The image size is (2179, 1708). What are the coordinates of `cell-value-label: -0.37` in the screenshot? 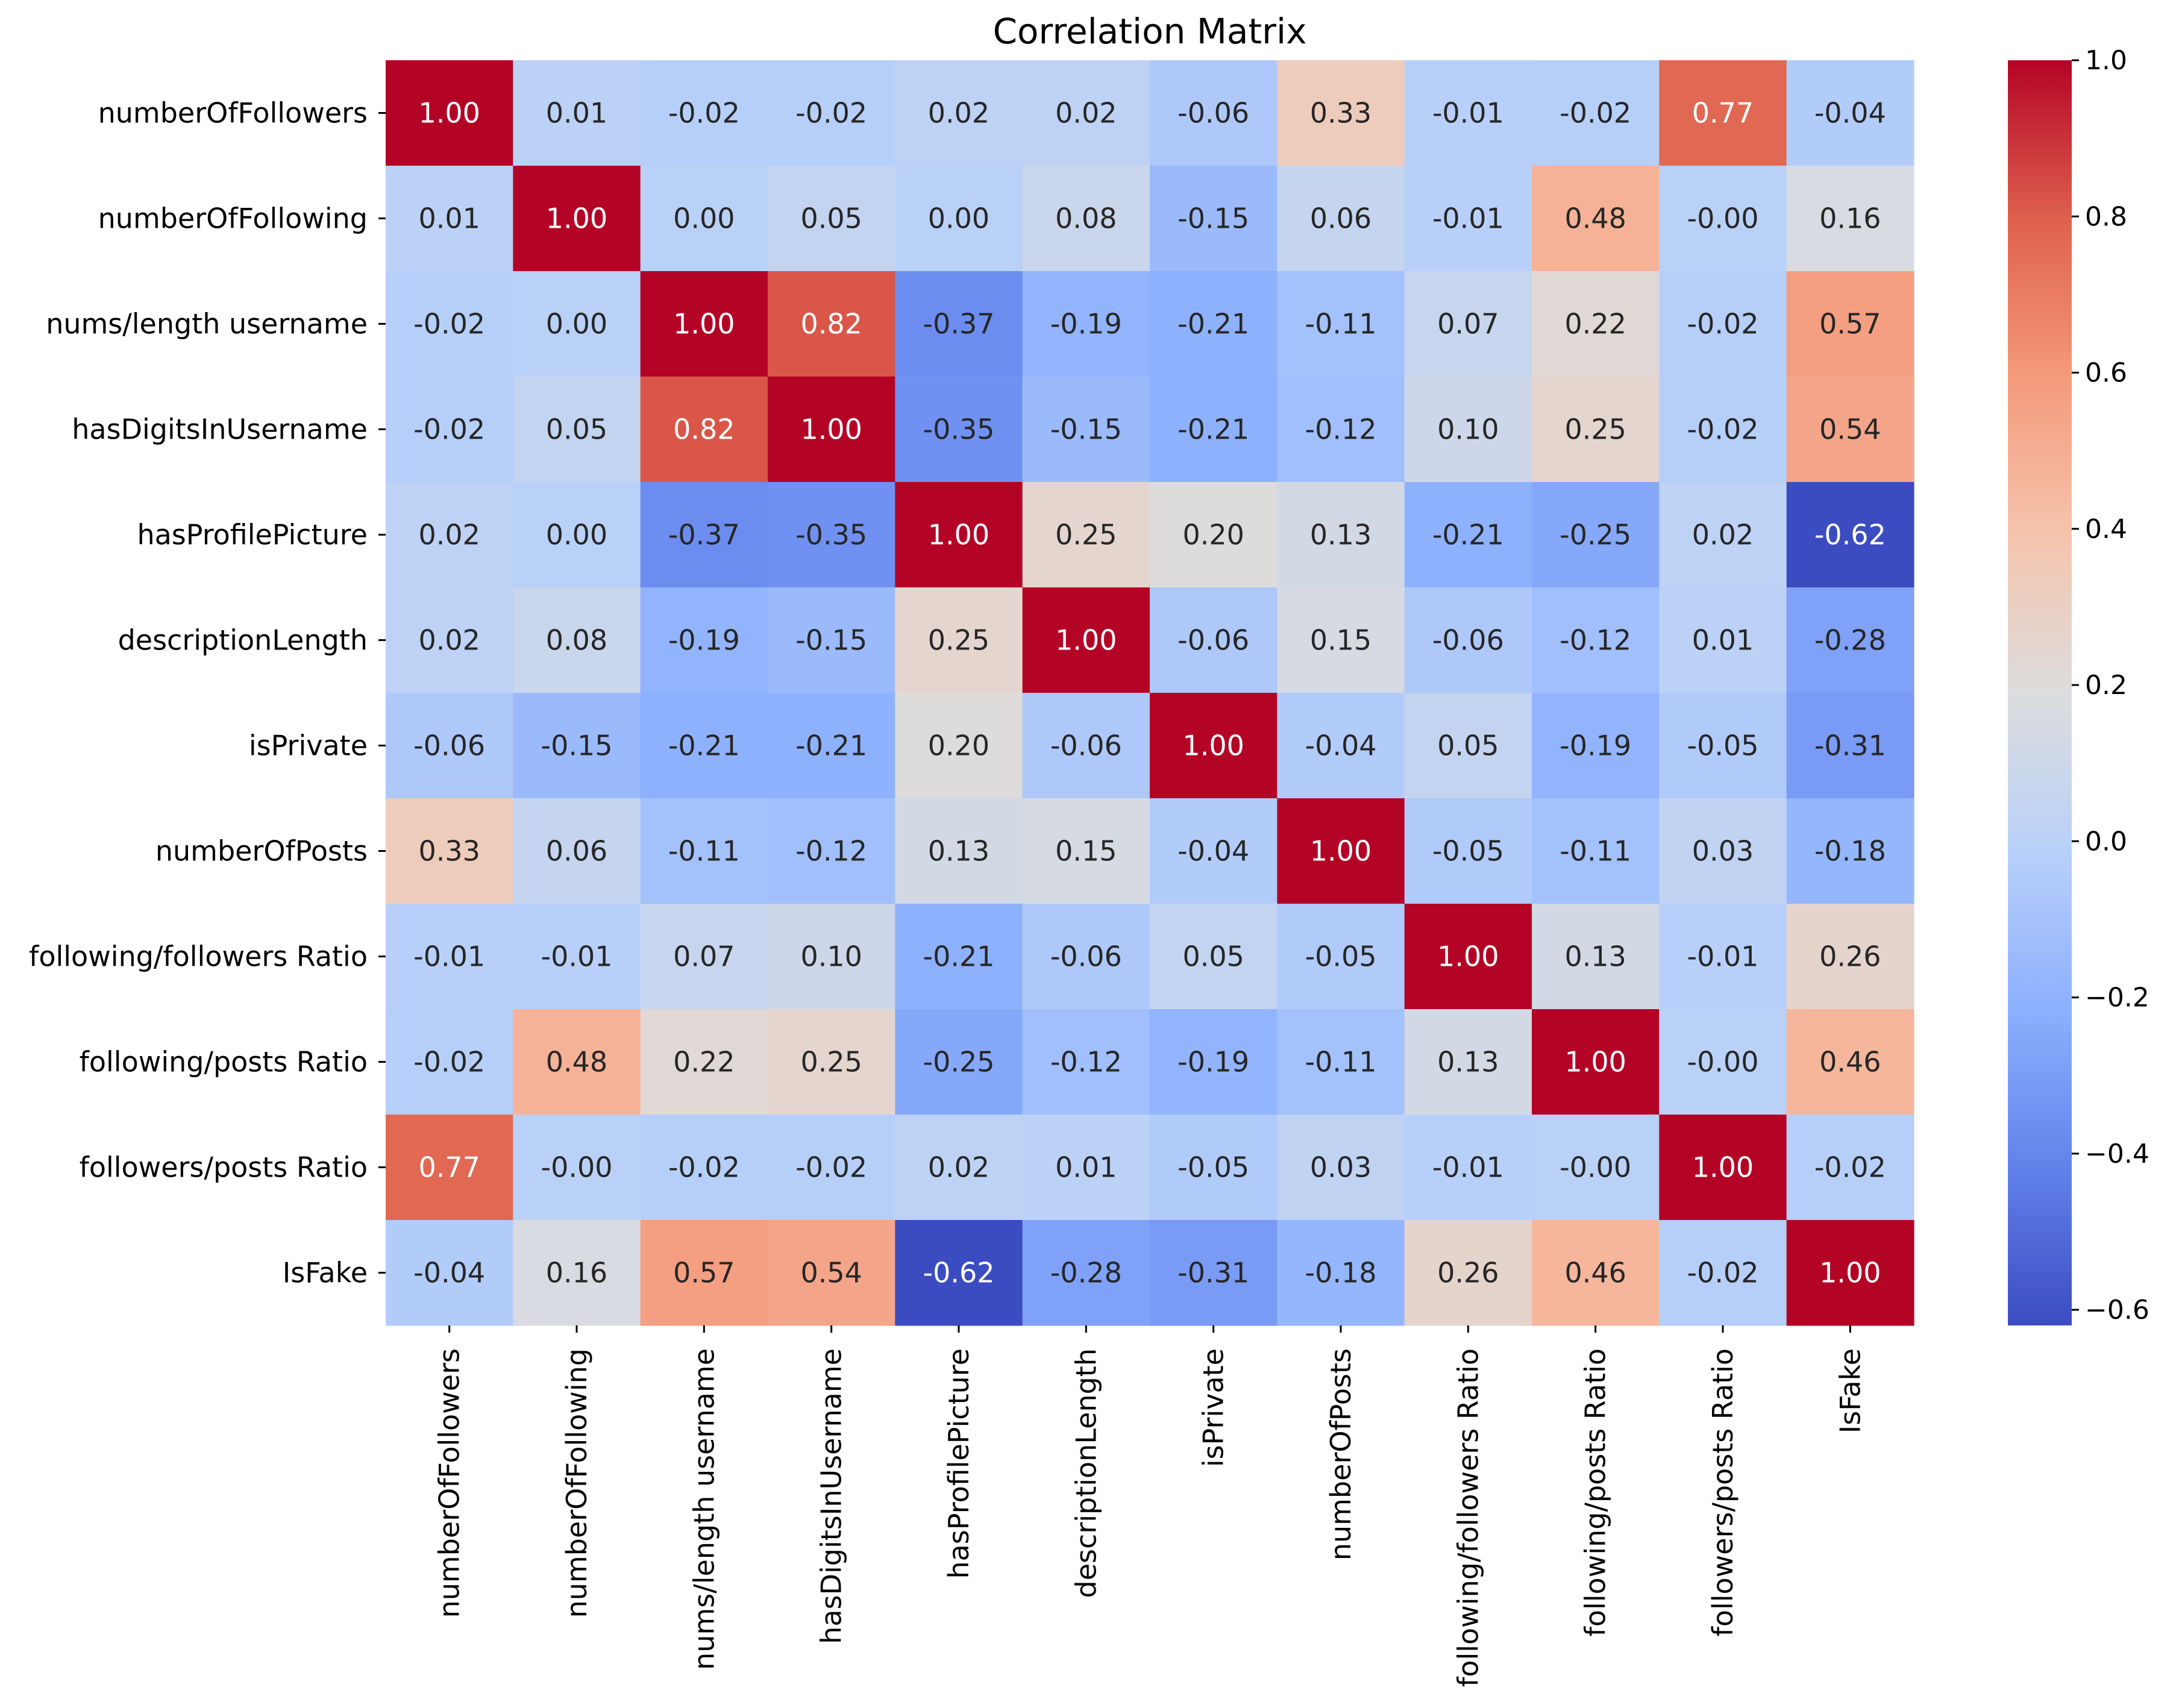 It's located at (958, 324).